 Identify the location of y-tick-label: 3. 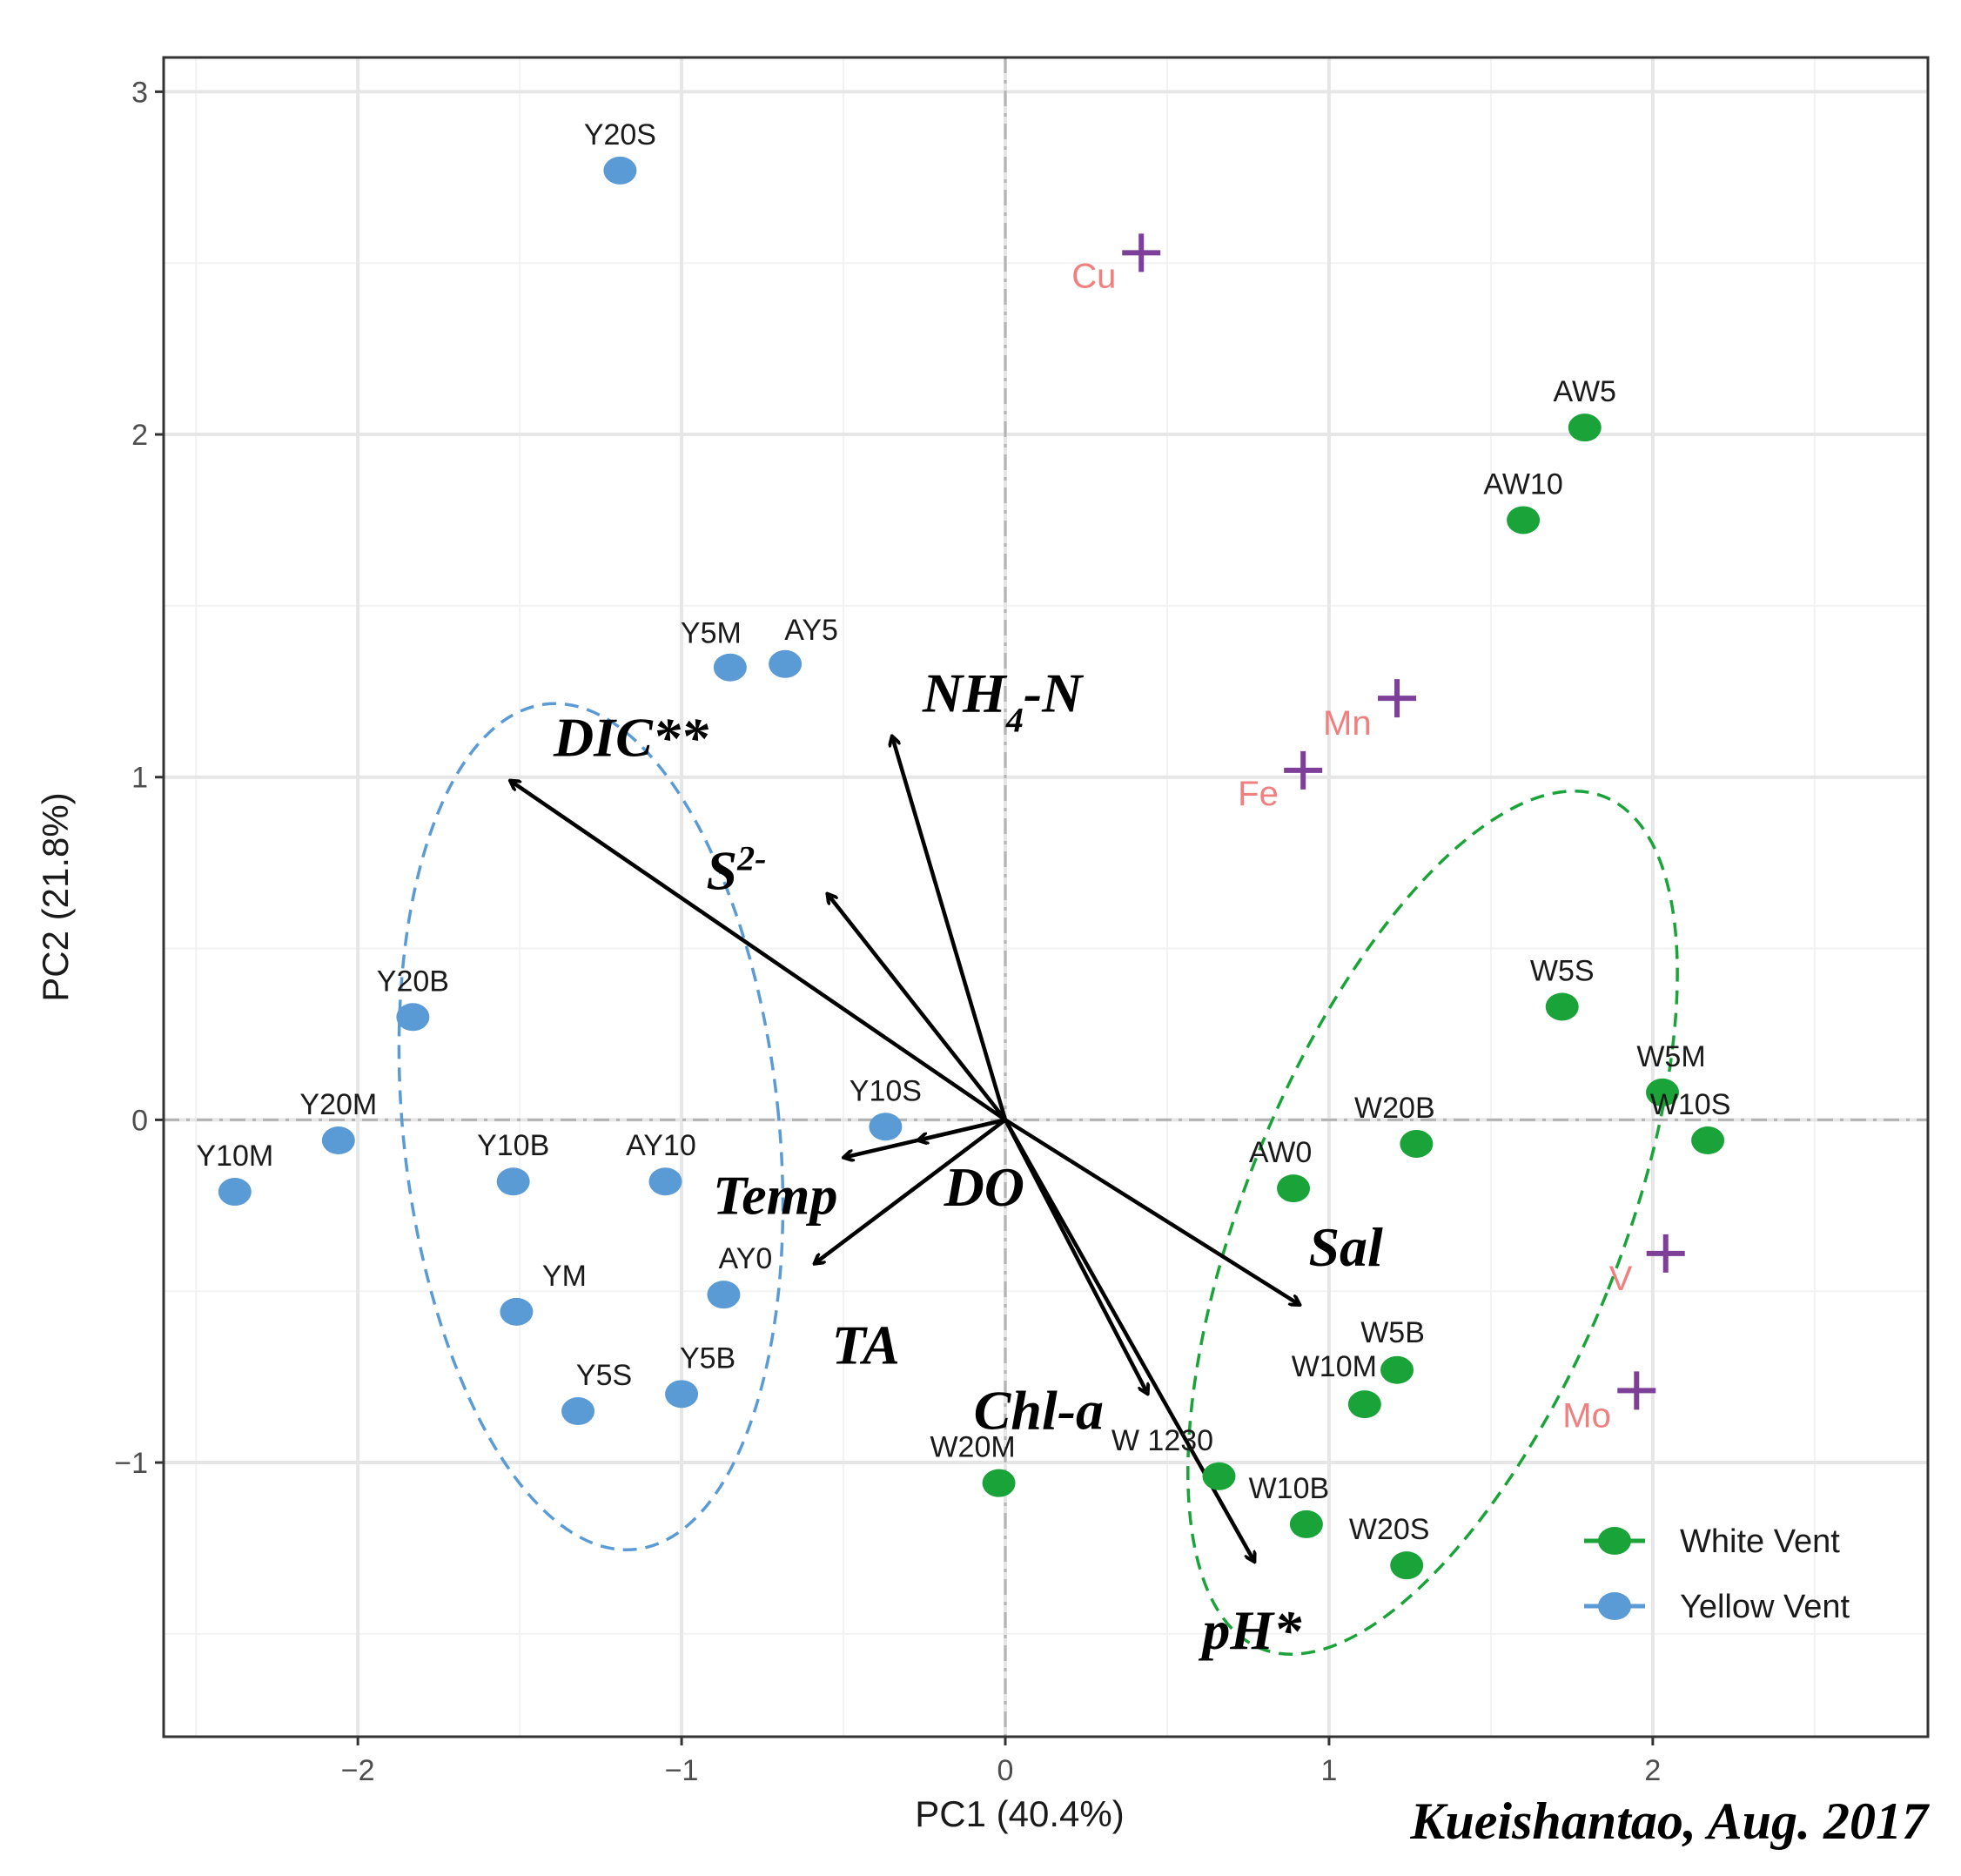
(139, 92).